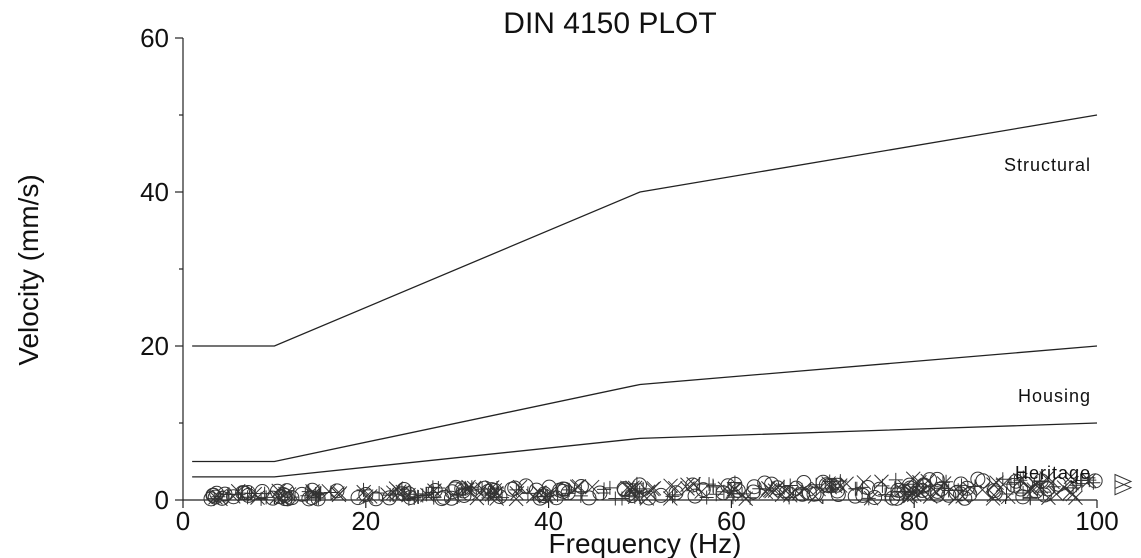 This screenshot has width=1141, height=558. I want to click on y-tick-label: 0, so click(162, 500).